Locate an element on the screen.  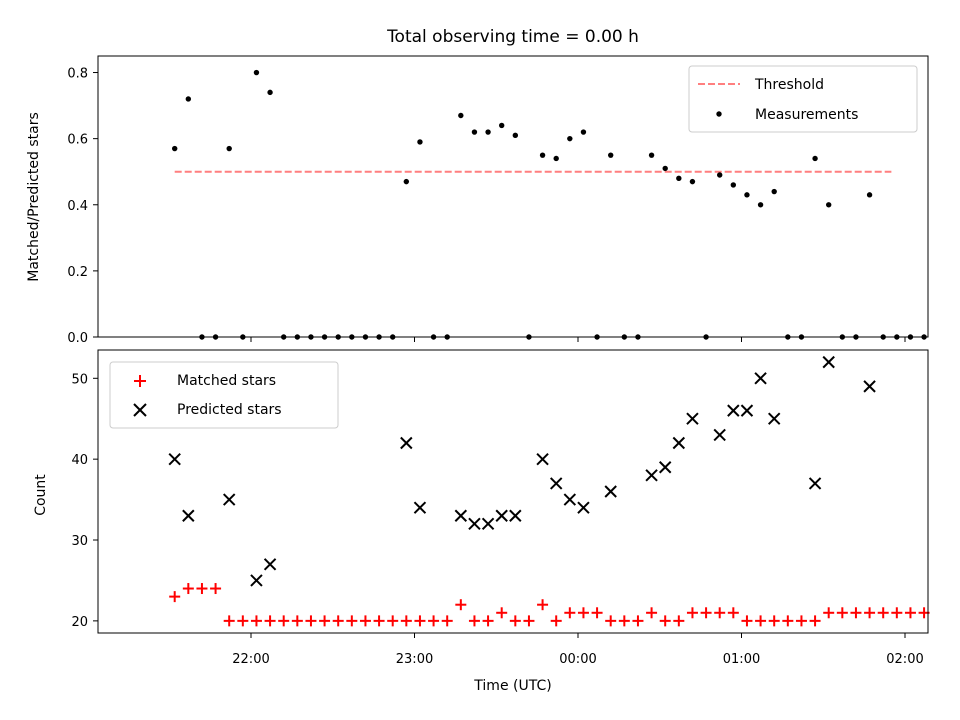
top-ytick-label: 0.6 is located at coordinates (77, 140).